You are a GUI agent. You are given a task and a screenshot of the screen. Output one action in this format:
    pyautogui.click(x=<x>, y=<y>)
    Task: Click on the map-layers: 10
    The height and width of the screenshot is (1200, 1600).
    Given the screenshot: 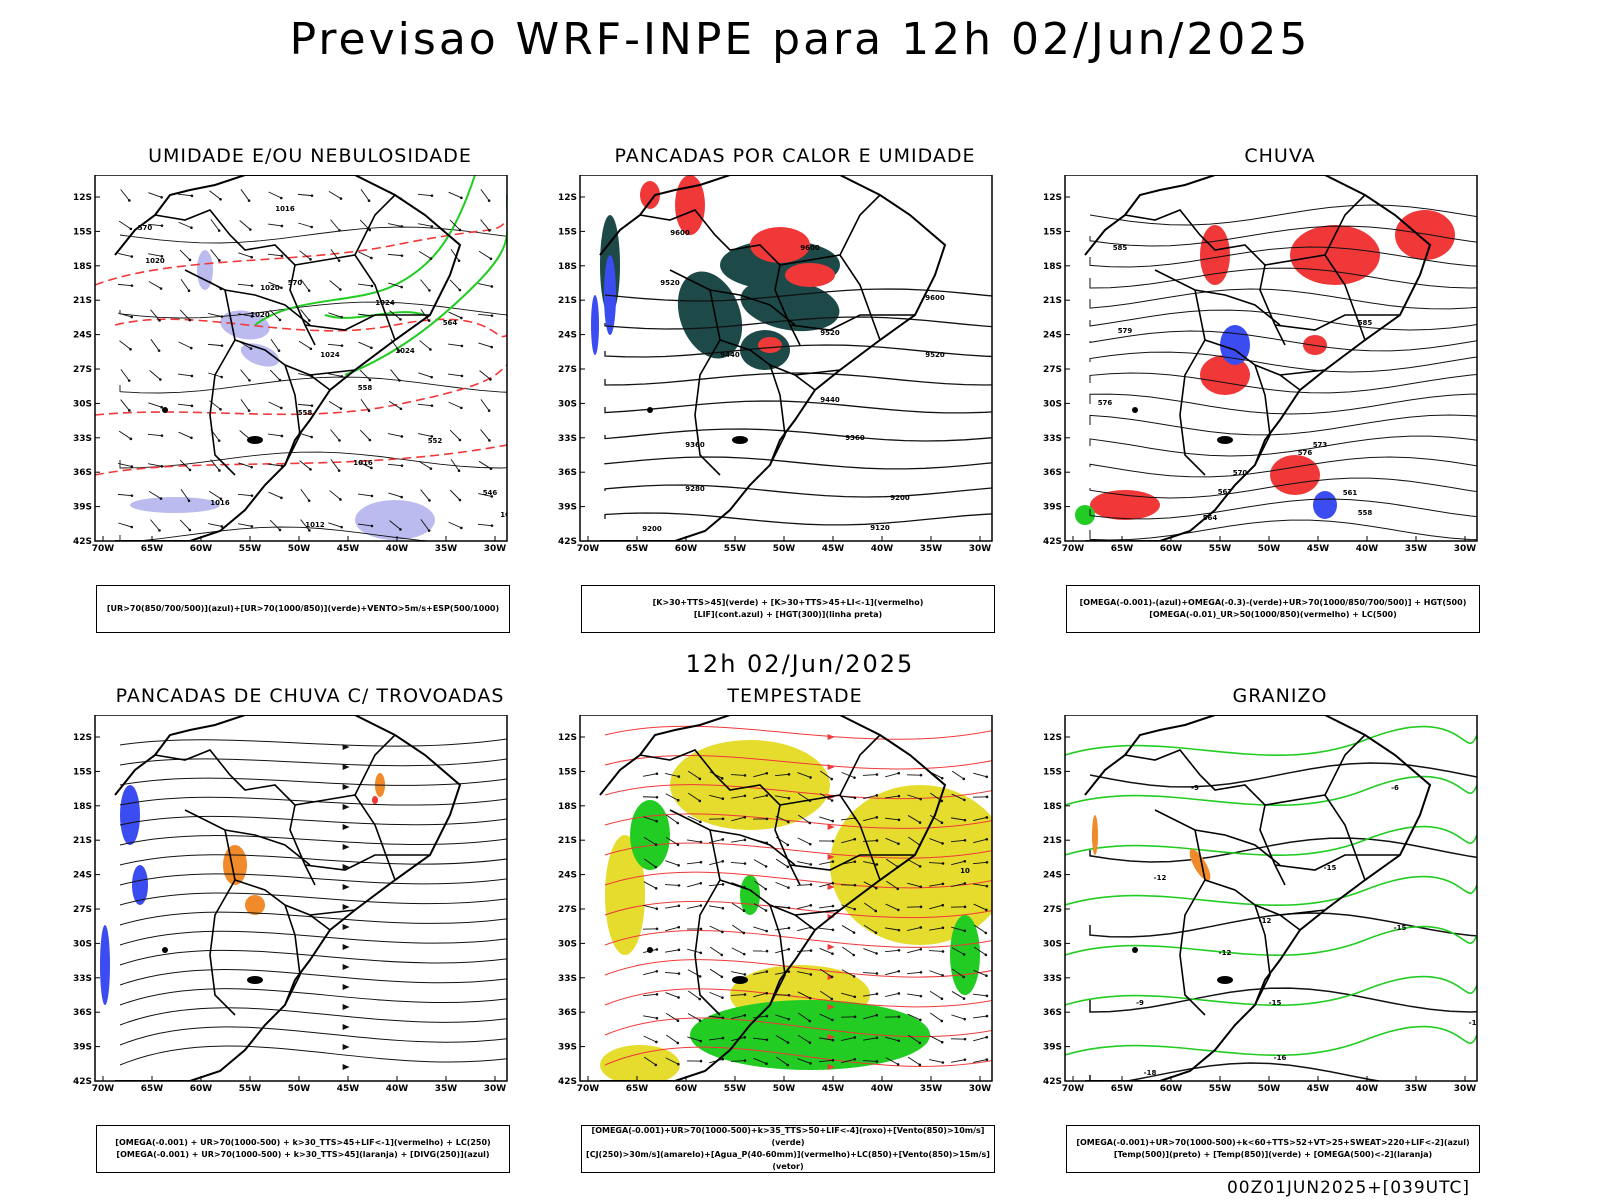 What is the action you would take?
    pyautogui.click(x=795, y=898)
    